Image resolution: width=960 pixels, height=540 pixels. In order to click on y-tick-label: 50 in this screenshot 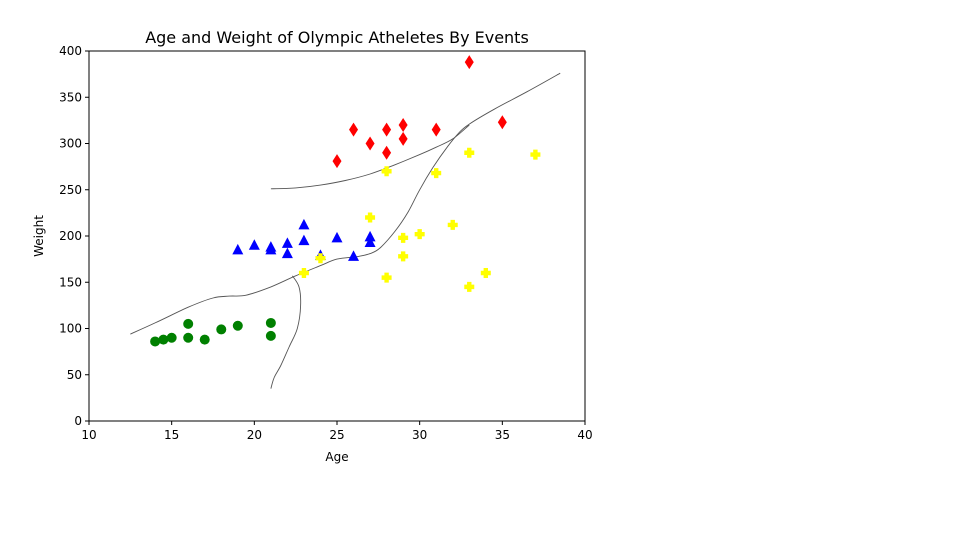, I will do `click(74, 375)`.